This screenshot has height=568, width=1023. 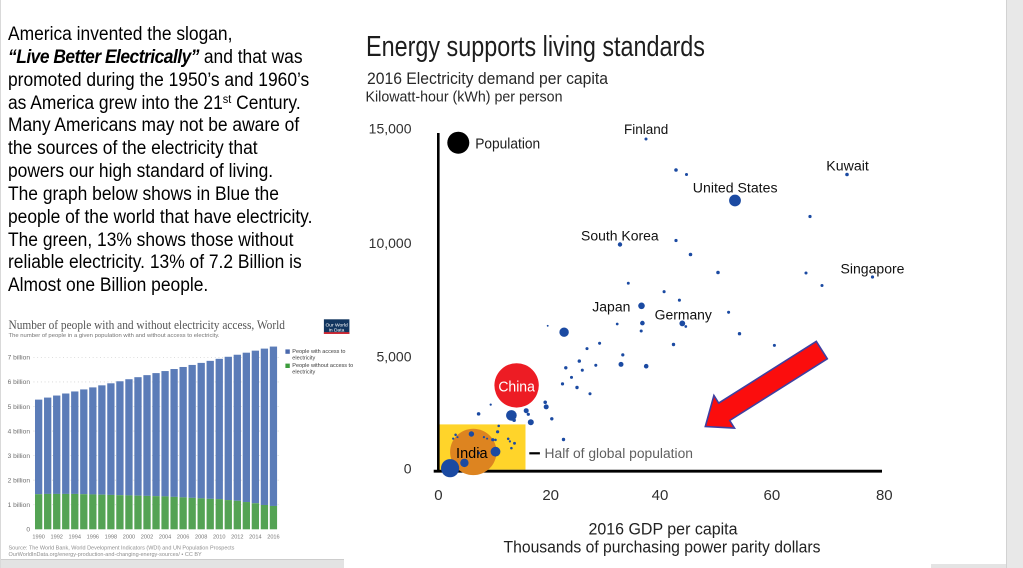 What do you see at coordinates (93, 538) in the screenshot?
I see `svg-text: 1996` at bounding box center [93, 538].